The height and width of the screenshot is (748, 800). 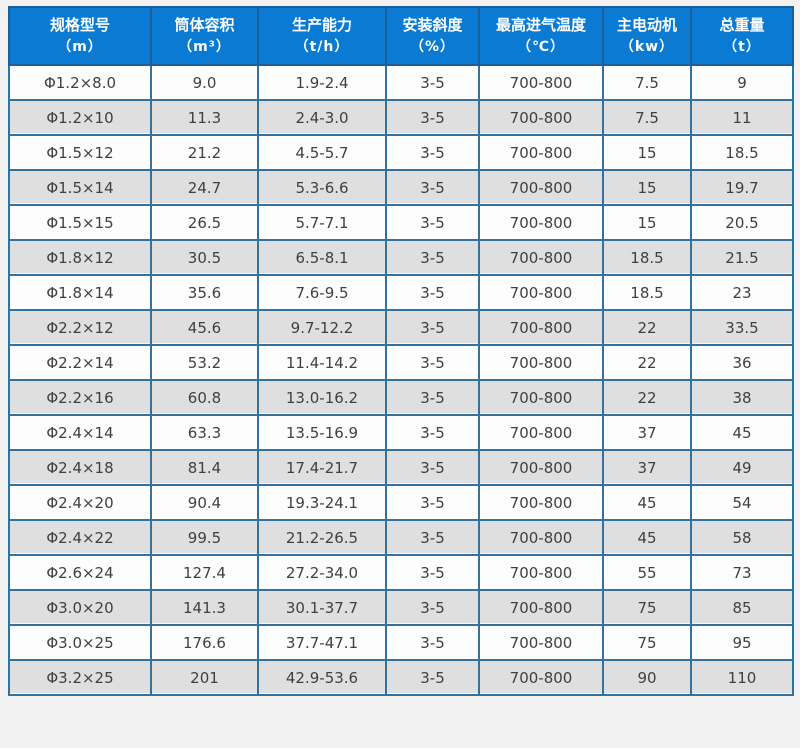 What do you see at coordinates (204, 152) in the screenshot?
I see `table-cell: 21.2` at bounding box center [204, 152].